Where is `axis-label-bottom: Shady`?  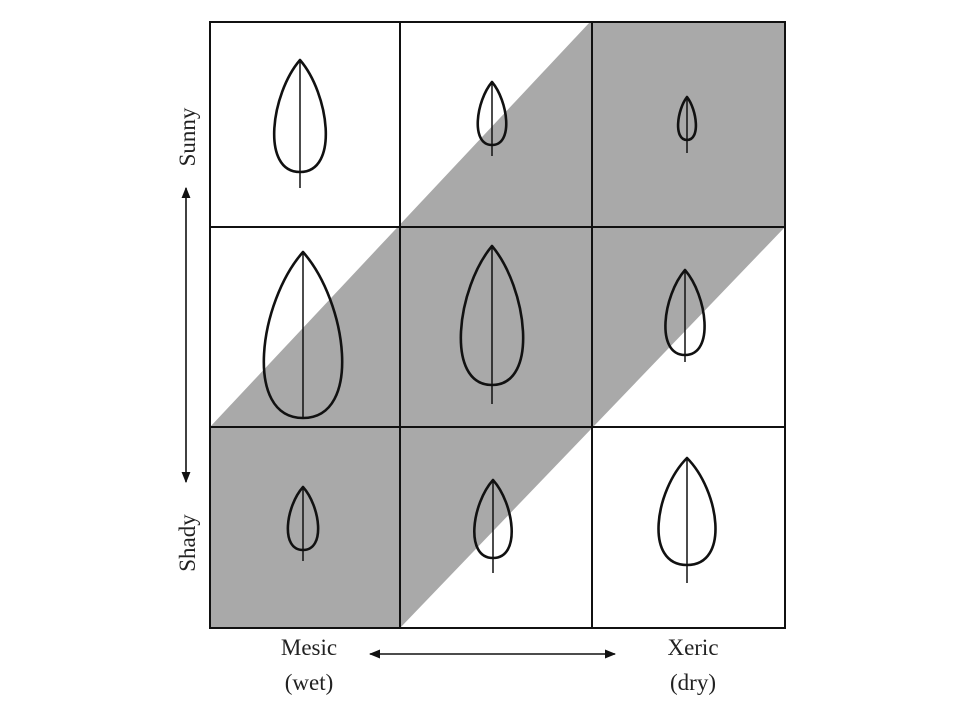
axis-label-bottom: Shady is located at coordinates (187, 543).